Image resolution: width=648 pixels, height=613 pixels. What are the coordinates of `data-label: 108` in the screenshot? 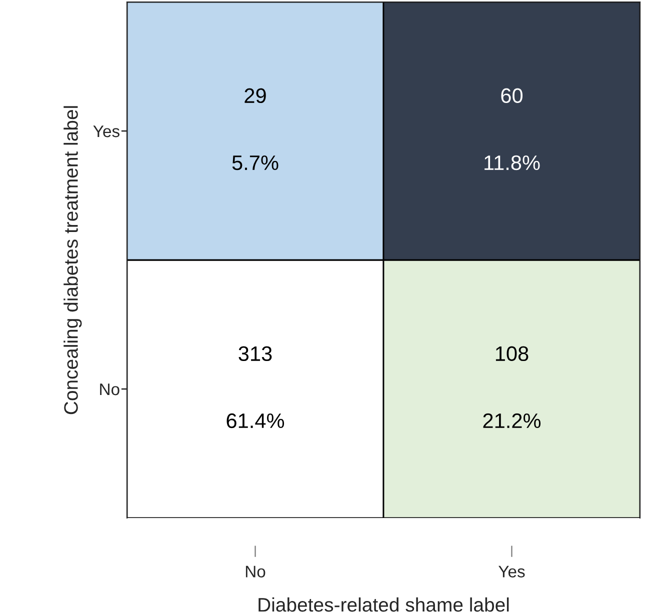 It's located at (512, 354).